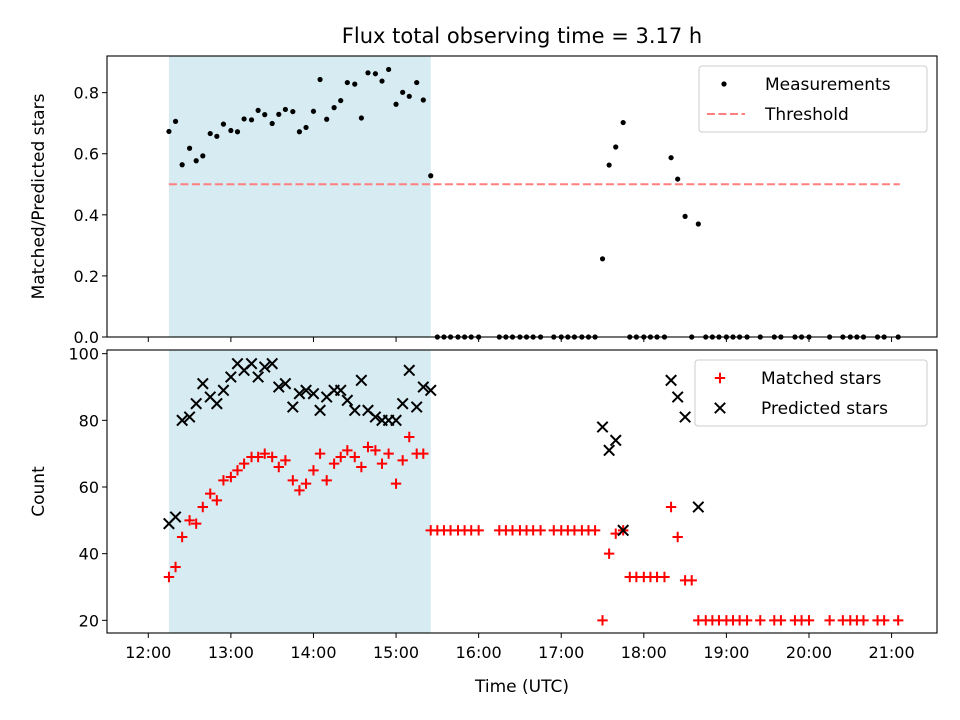 This screenshot has width=960, height=720. What do you see at coordinates (89, 554) in the screenshot?
I see `y-tick-label: 40` at bounding box center [89, 554].